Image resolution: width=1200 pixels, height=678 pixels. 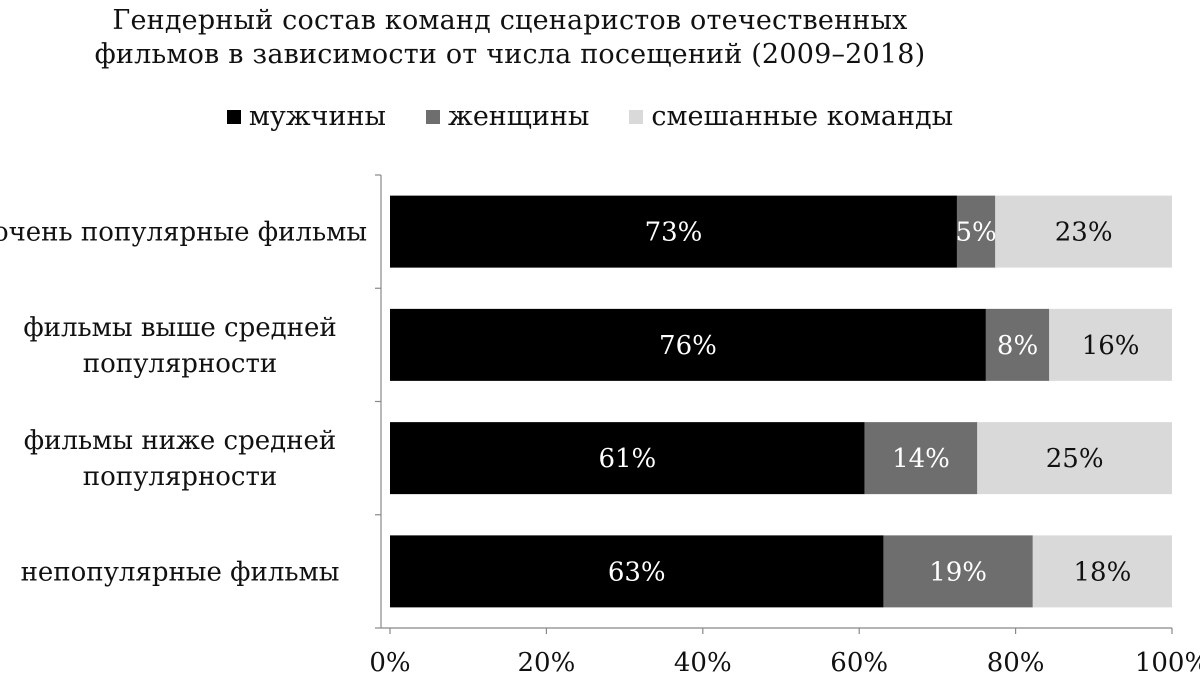 I want to click on legend-label-women: женщины, so click(x=518, y=116).